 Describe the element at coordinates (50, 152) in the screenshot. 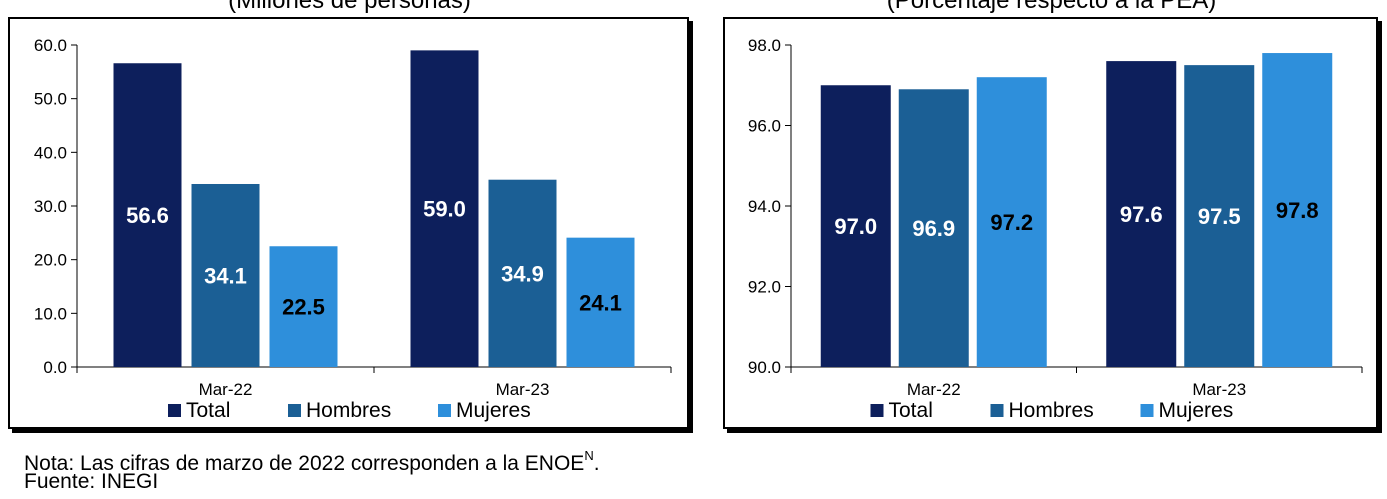

I see `y-tick-label: 40.0` at that location.